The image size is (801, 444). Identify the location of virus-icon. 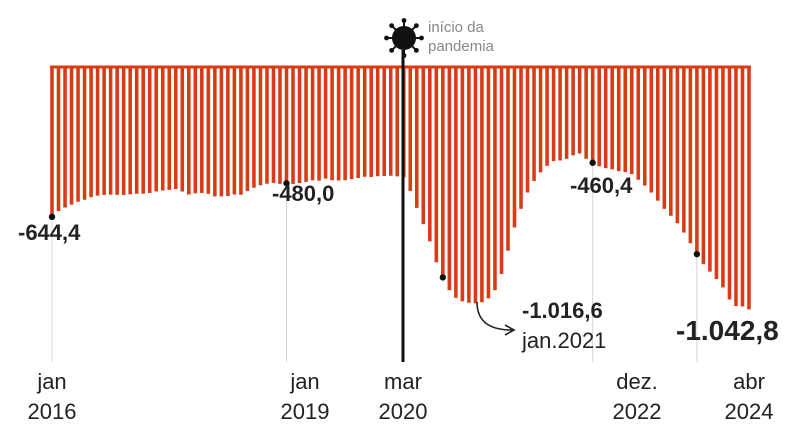
(404, 38).